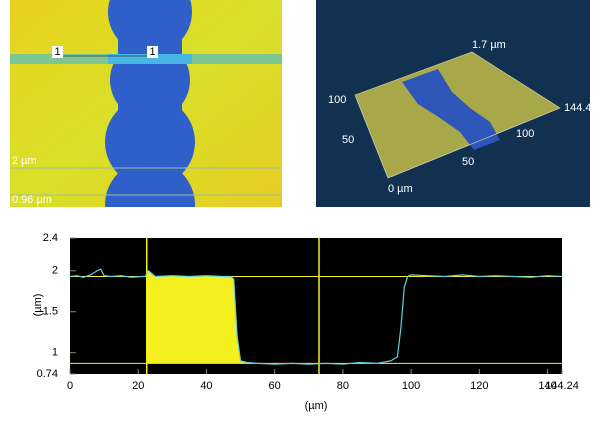 The width and height of the screenshot is (600, 422). I want to click on x-tick-label: 140, so click(547, 386).